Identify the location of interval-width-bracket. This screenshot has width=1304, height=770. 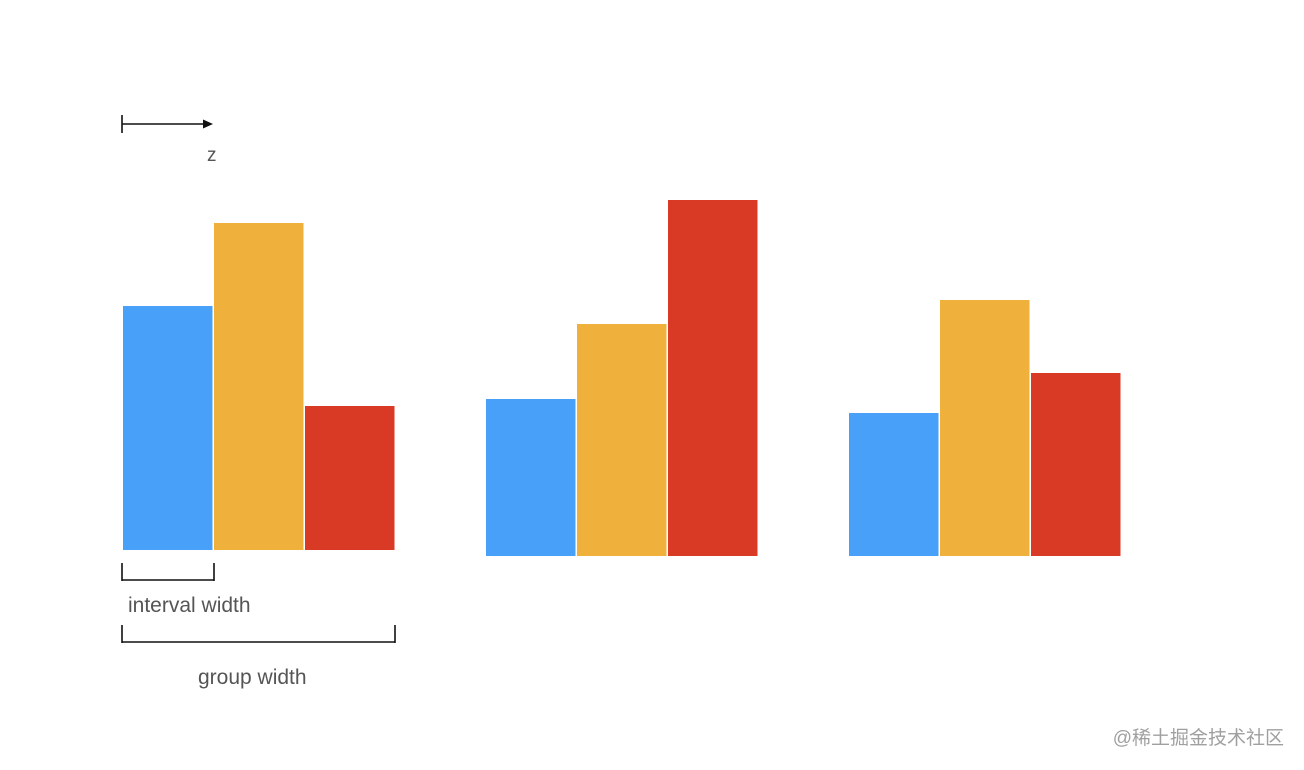
(168, 572).